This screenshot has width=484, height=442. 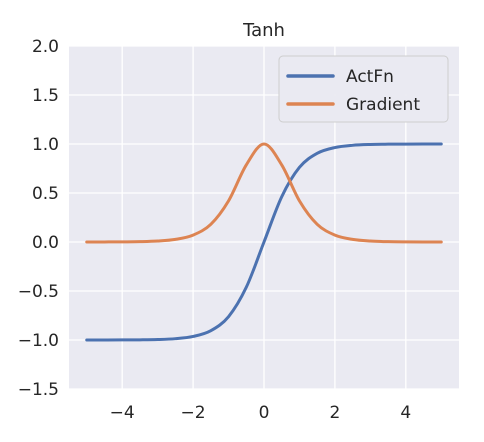 I want to click on x-tick-label: 2, so click(x=334, y=413).